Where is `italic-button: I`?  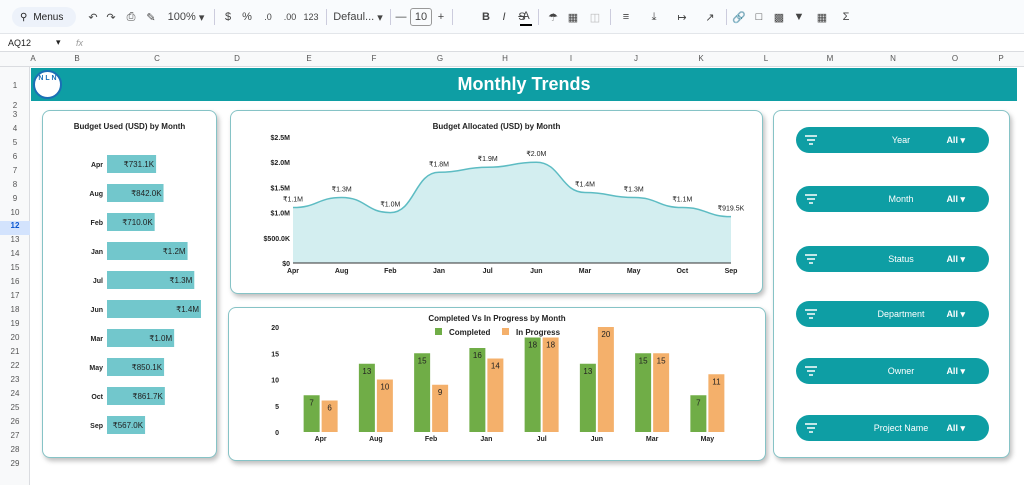 italic-button: I is located at coordinates (504, 17).